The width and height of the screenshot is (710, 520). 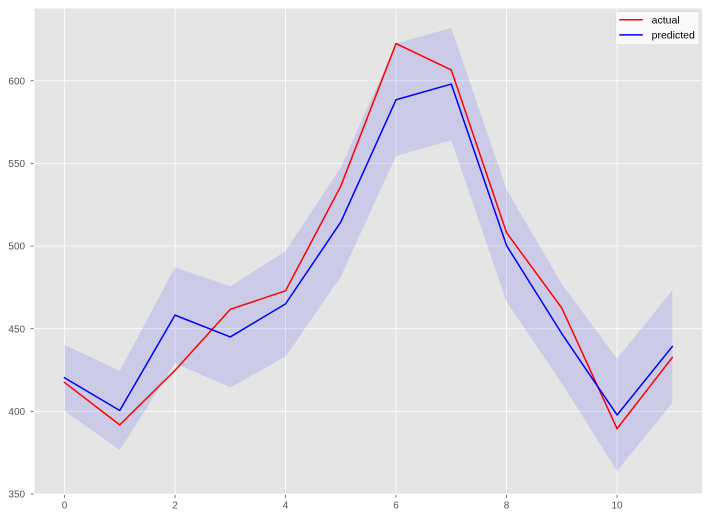 What do you see at coordinates (16, 495) in the screenshot?
I see `svg-text: 350` at bounding box center [16, 495].